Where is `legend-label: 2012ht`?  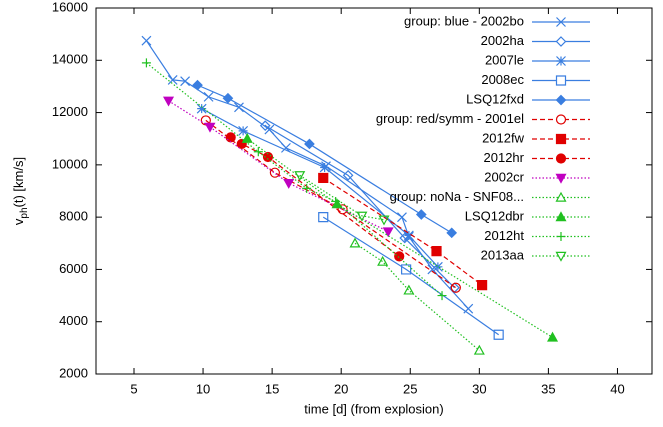 legend-label: 2012ht is located at coordinates (504, 235).